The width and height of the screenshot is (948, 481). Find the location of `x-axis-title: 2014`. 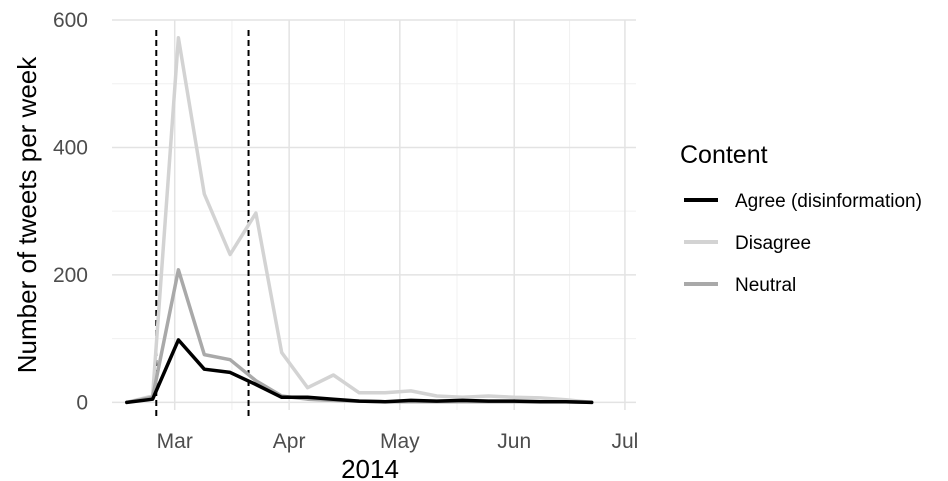

x-axis-title: 2014 is located at coordinates (370, 467).